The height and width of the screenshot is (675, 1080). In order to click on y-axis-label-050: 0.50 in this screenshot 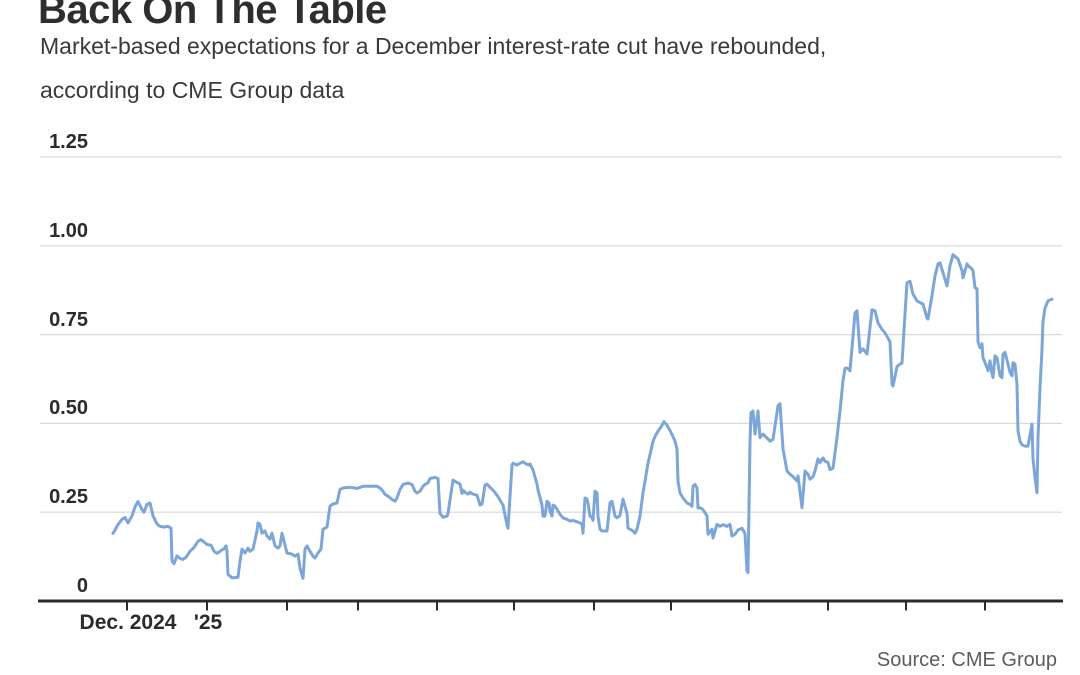, I will do `click(68, 408)`.